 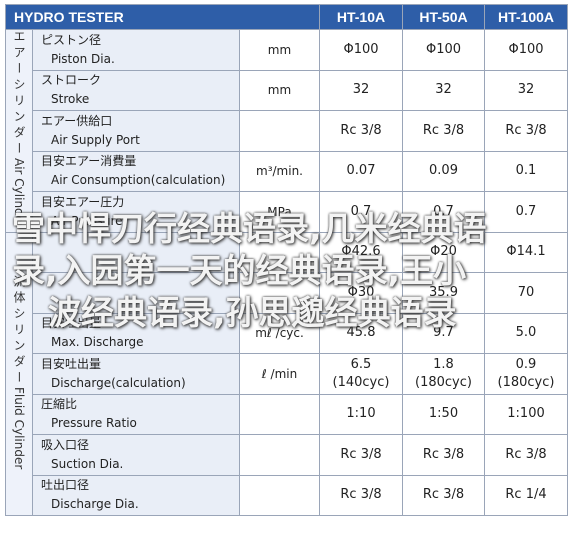 I want to click on spec-name-ja: 吐出口径, so click(x=65, y=485).